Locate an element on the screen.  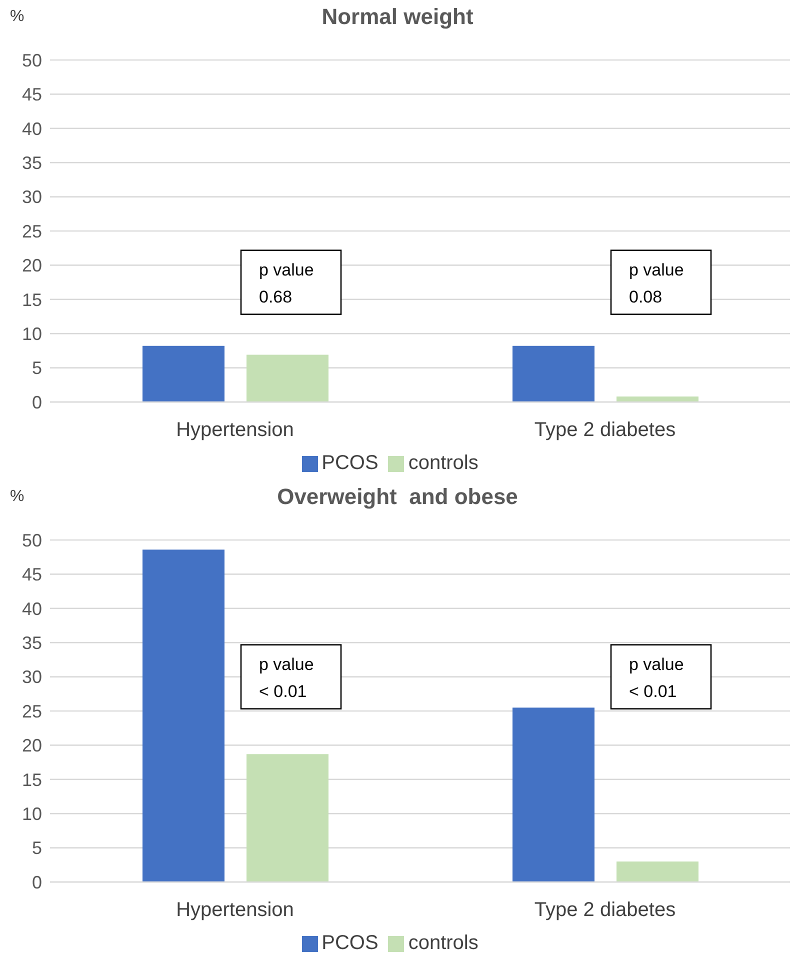
p-value-box: p value 0.08 is located at coordinates (661, 282).